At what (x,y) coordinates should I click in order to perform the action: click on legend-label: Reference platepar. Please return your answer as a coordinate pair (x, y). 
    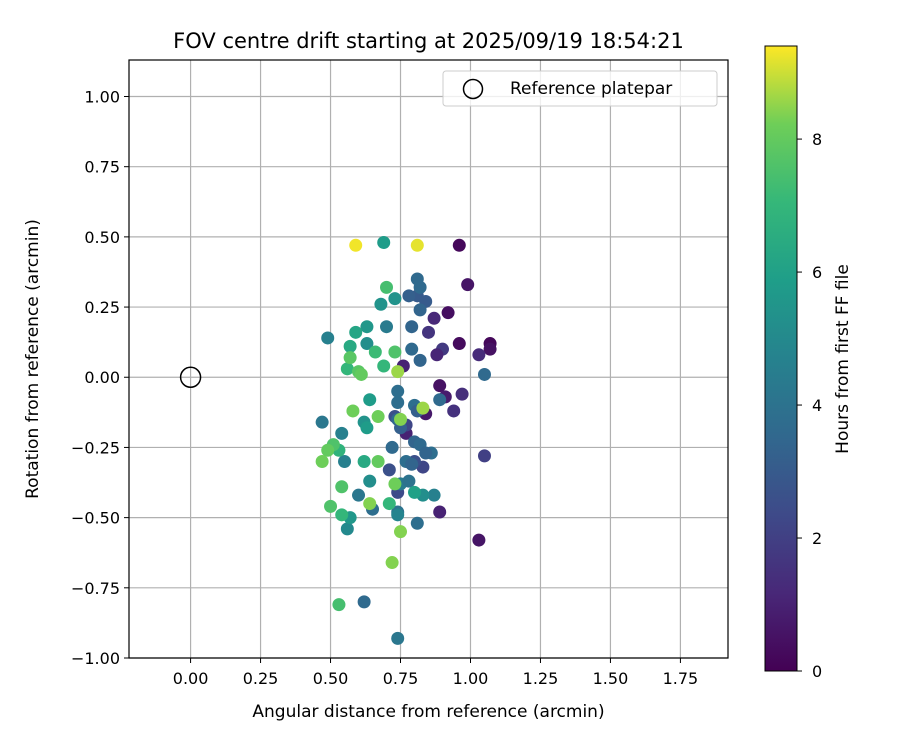
    Looking at the image, I should click on (591, 89).